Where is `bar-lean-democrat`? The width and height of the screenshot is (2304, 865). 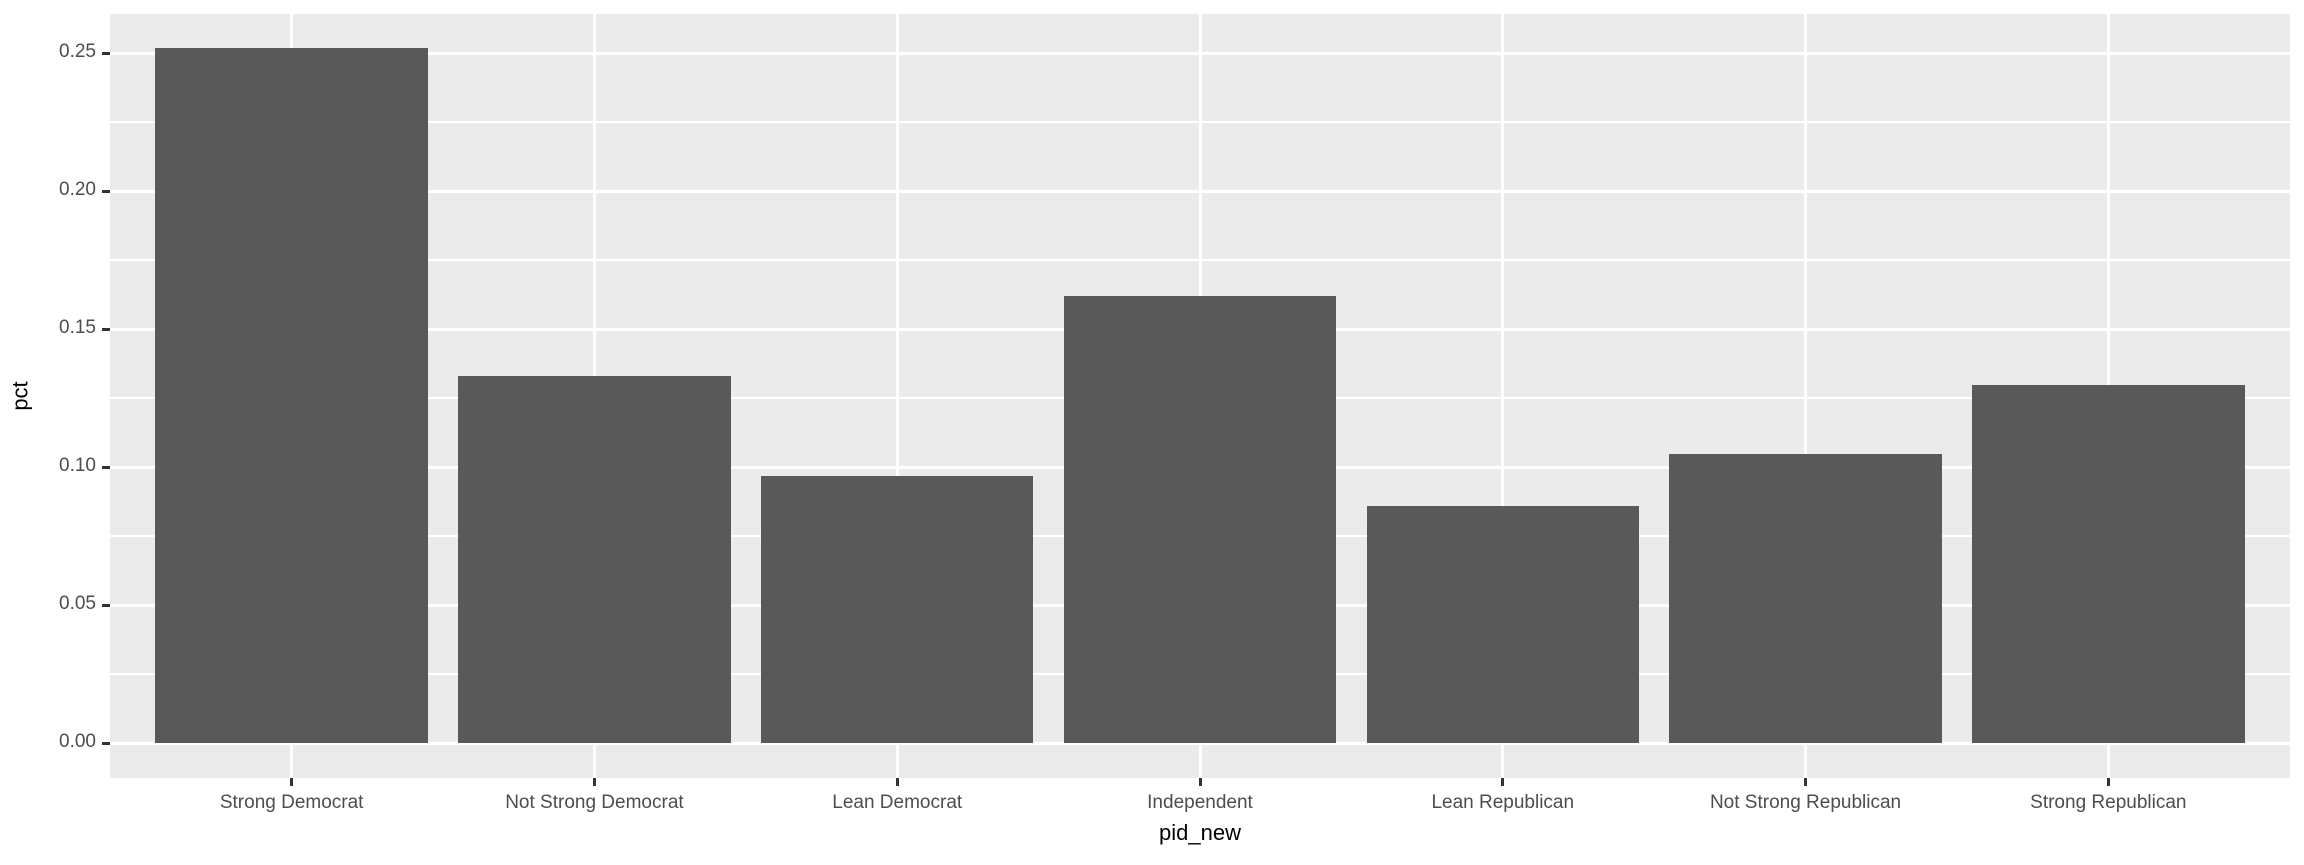
bar-lean-democrat is located at coordinates (897, 609).